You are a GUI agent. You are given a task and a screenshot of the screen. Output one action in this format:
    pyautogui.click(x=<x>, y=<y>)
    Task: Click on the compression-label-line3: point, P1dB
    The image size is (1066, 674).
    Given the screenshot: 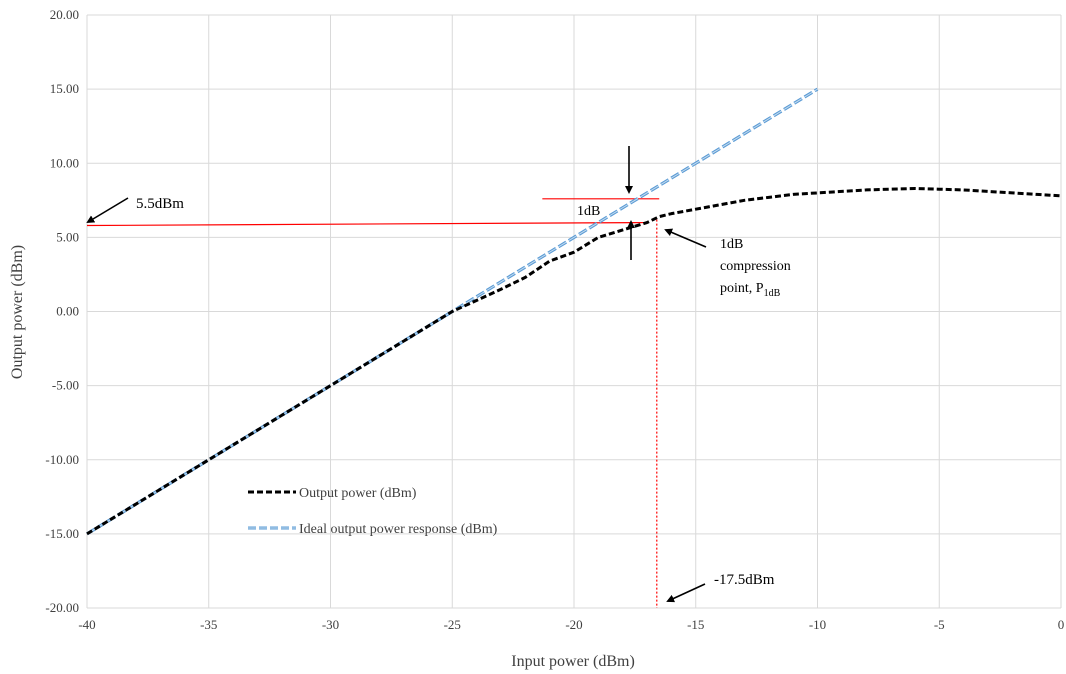 What is the action you would take?
    pyautogui.click(x=750, y=290)
    